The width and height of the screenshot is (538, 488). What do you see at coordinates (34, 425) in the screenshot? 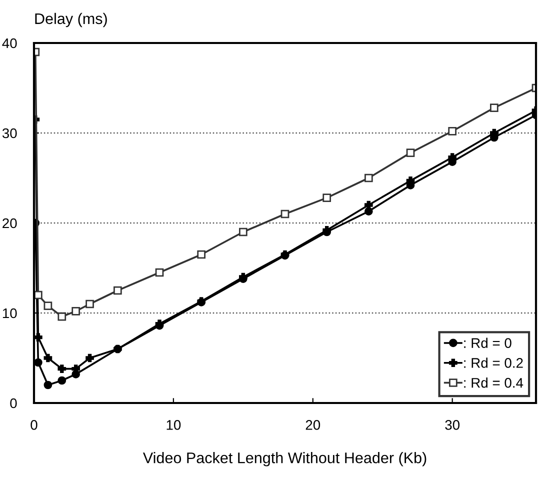
I see `x-tick-label: 0` at bounding box center [34, 425].